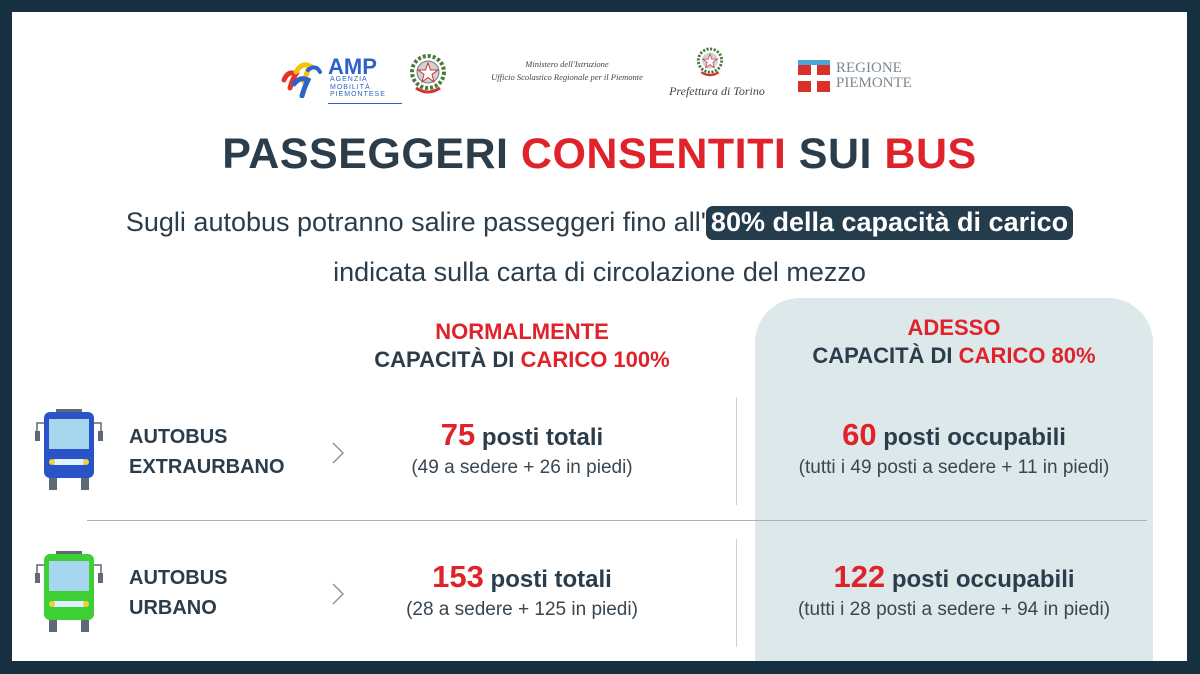 The width and height of the screenshot is (1200, 674). What do you see at coordinates (930, 154) in the screenshot?
I see `title-part-red: BUS` at bounding box center [930, 154].